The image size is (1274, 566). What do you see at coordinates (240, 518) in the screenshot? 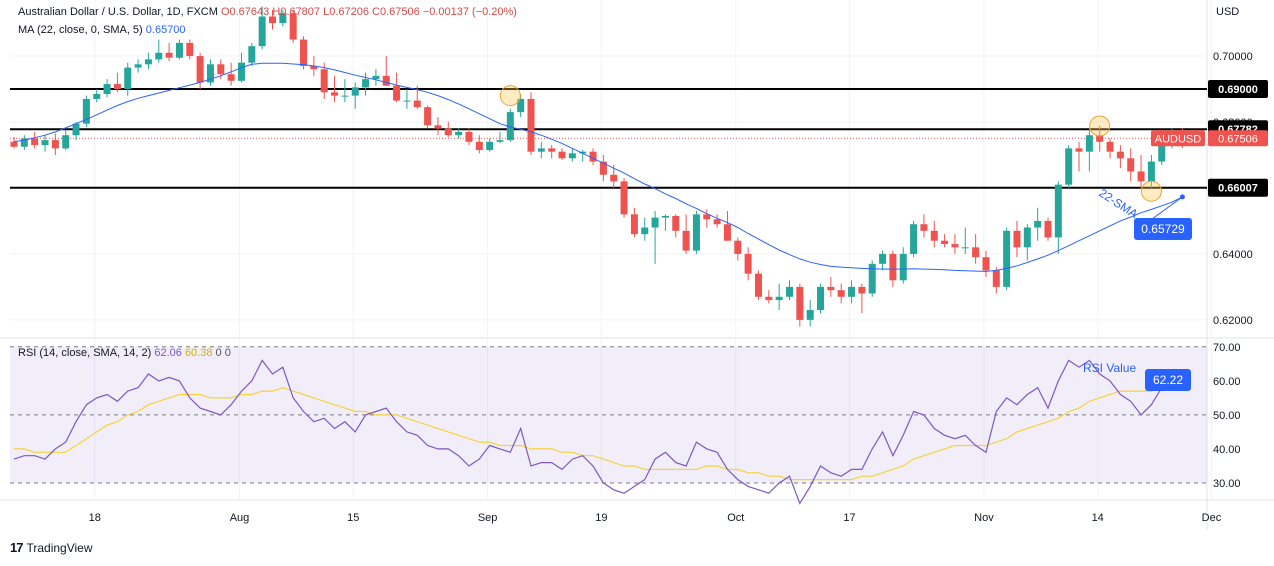
I see `time-tick-label: Aug` at bounding box center [240, 518].